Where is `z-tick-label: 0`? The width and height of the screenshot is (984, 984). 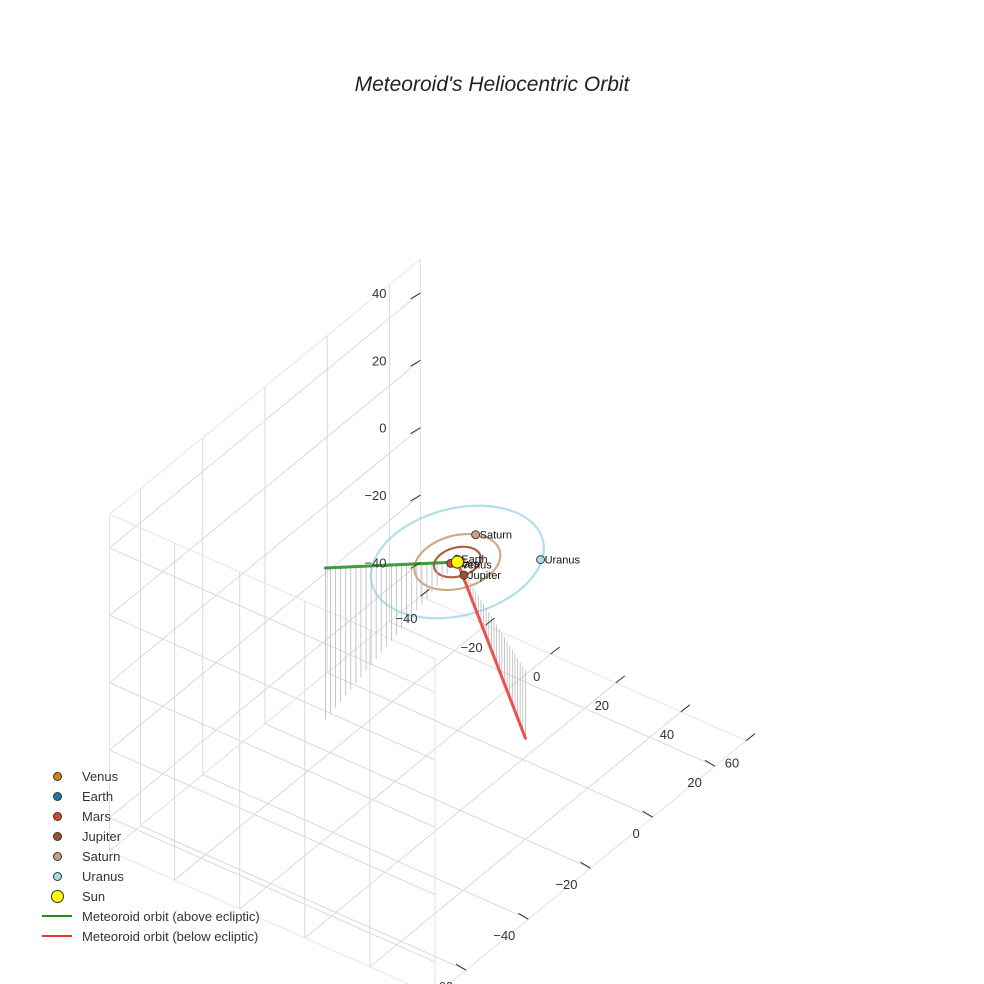 z-tick-label: 0 is located at coordinates (382, 428).